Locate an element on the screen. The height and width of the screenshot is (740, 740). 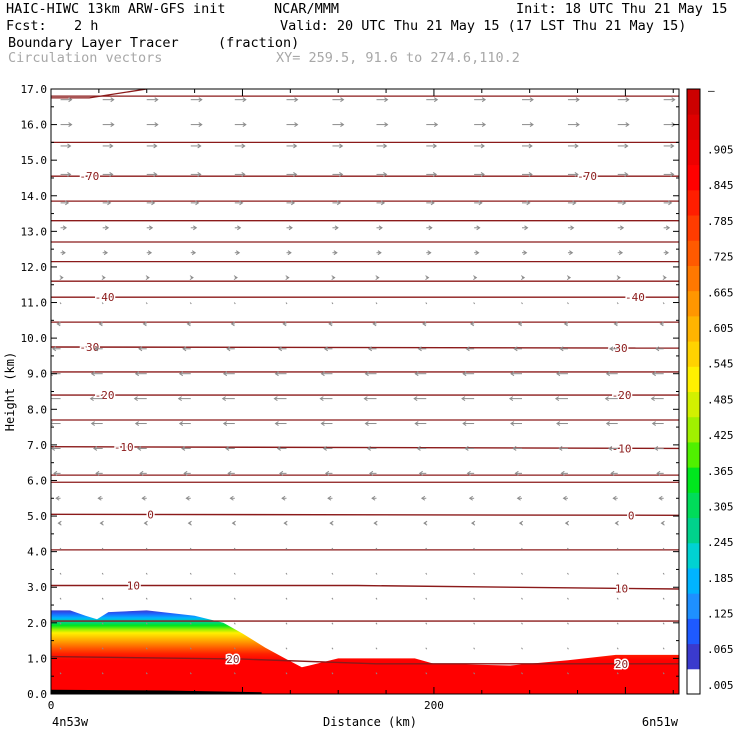
colorbar-label: .605 is located at coordinates (720, 328).